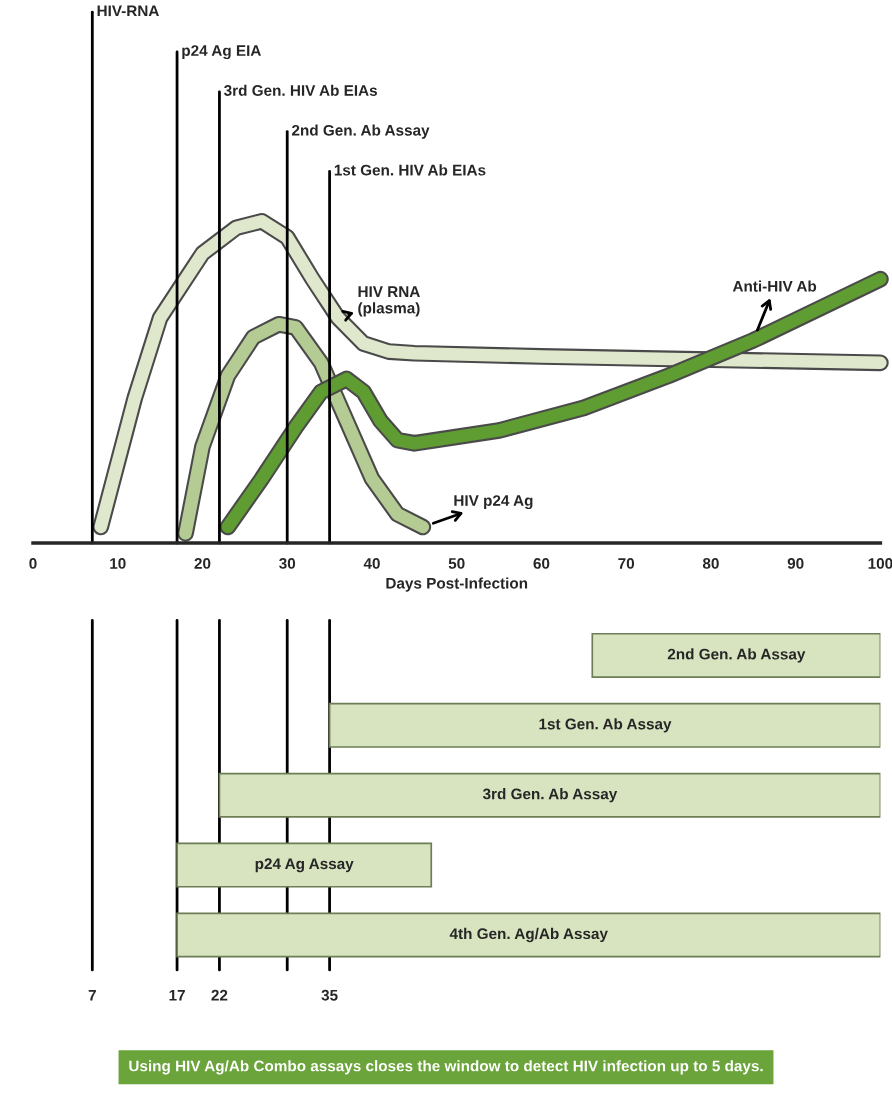 This screenshot has height=1106, width=892. Describe the element at coordinates (118, 563) in the screenshot. I see `x-tick-label: 10` at that location.